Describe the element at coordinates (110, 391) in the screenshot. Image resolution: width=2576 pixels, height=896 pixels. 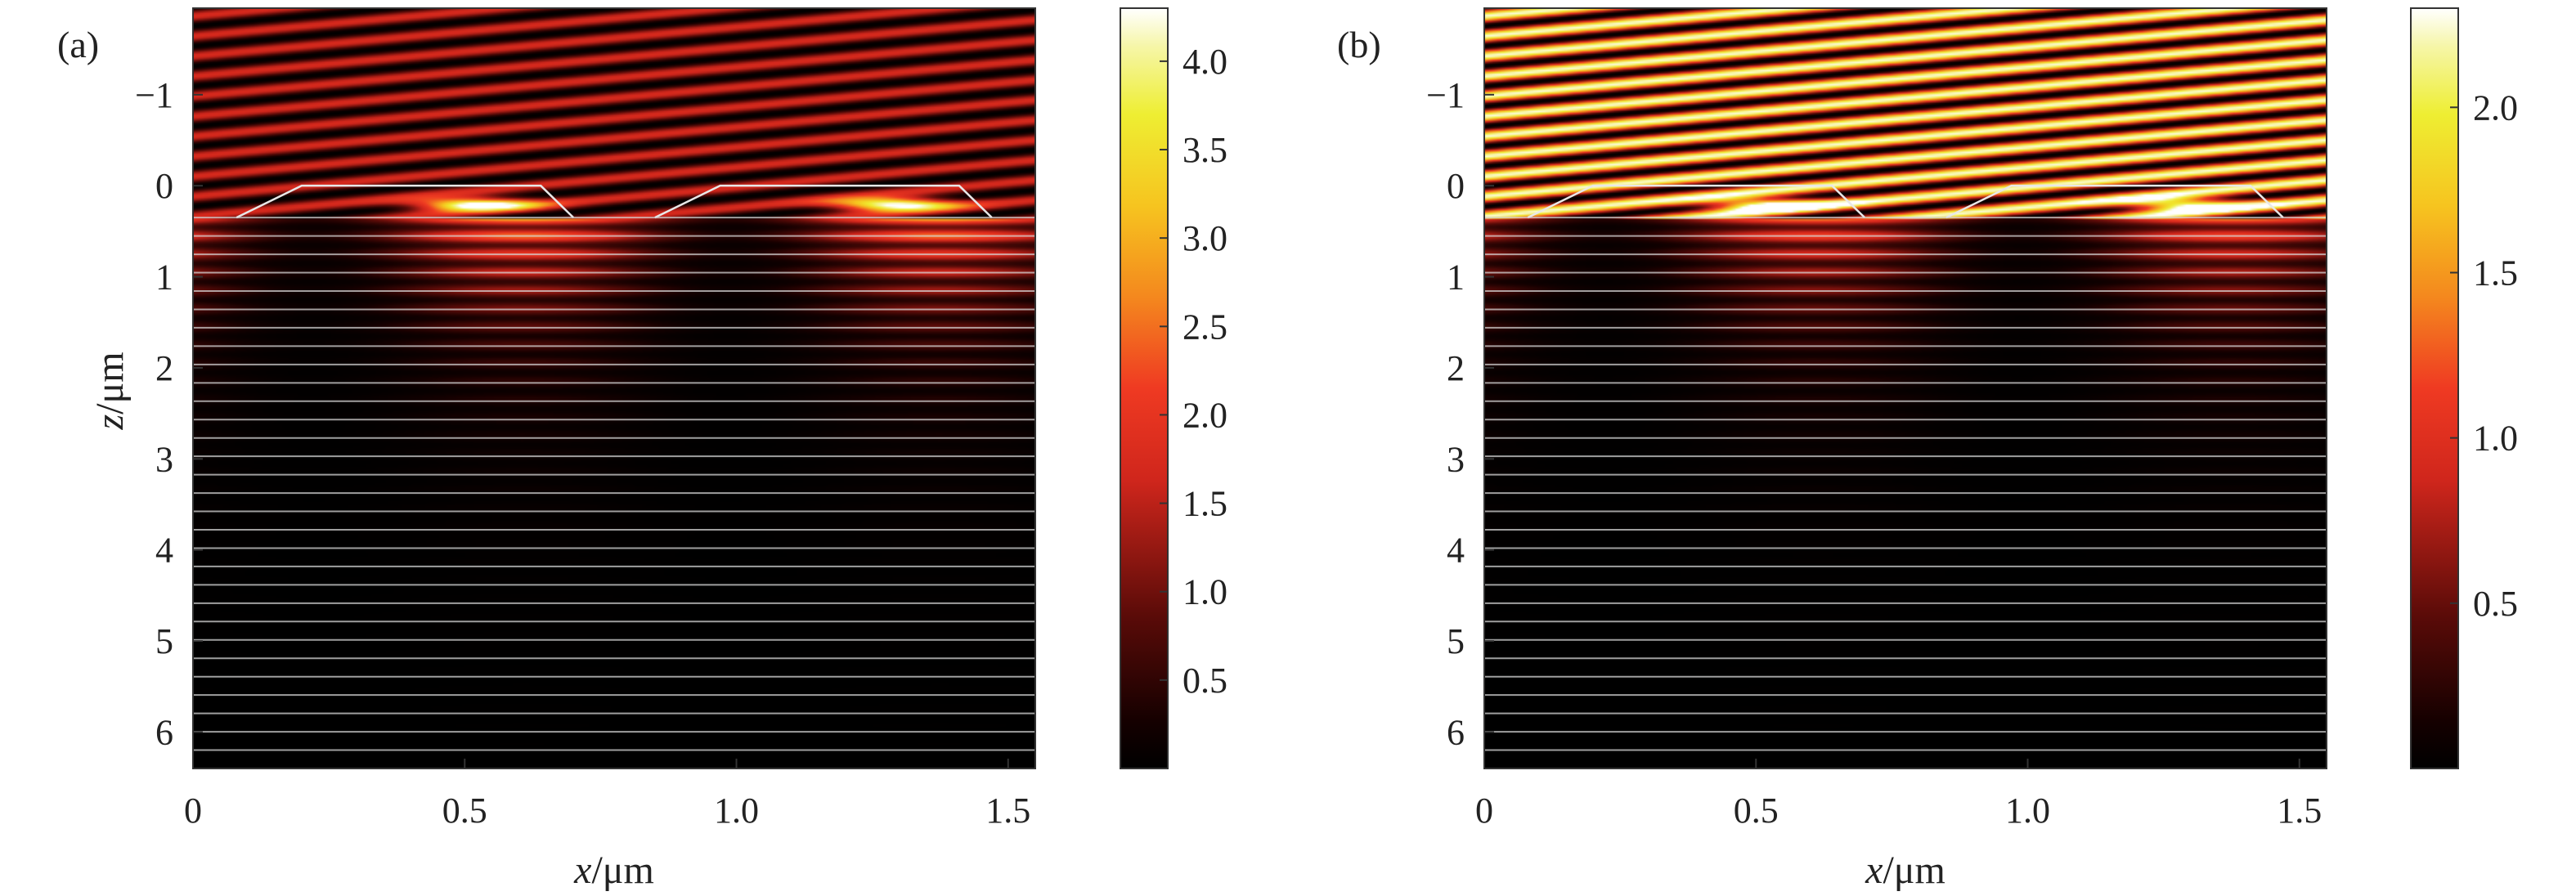
I see `panel-a-y-axis-label: z/μm` at that location.